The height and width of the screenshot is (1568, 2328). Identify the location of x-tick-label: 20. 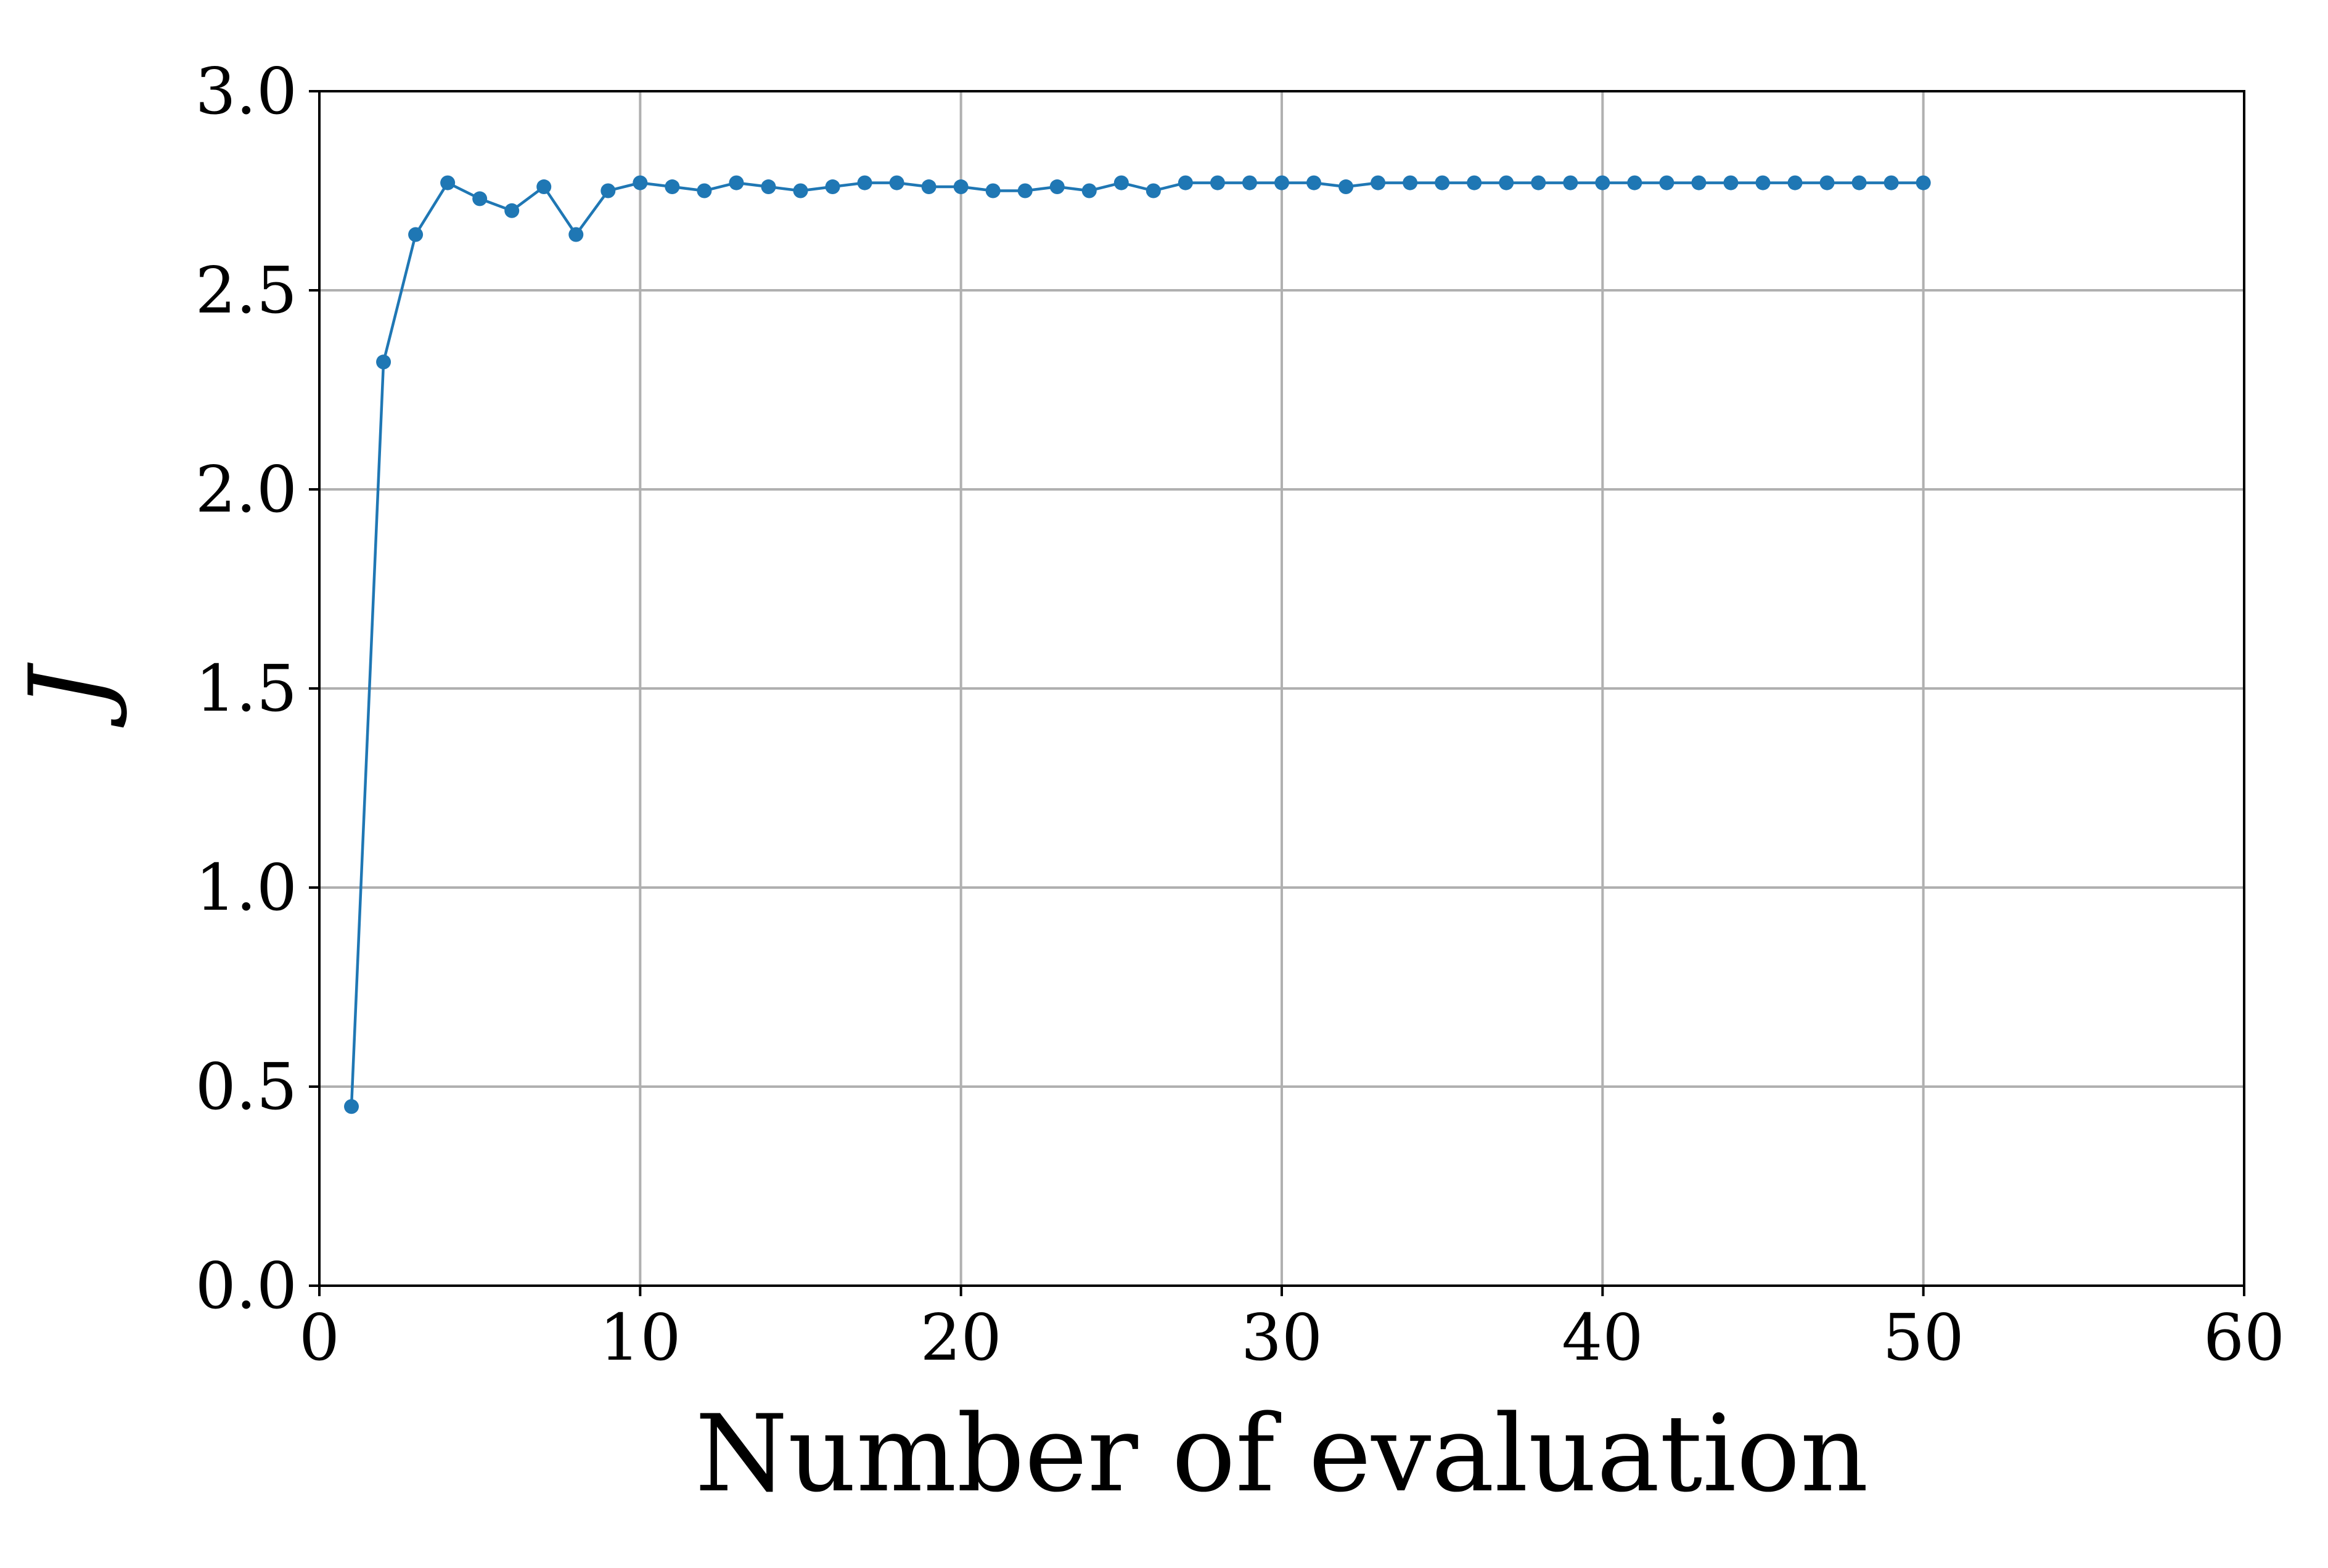
(961, 1337).